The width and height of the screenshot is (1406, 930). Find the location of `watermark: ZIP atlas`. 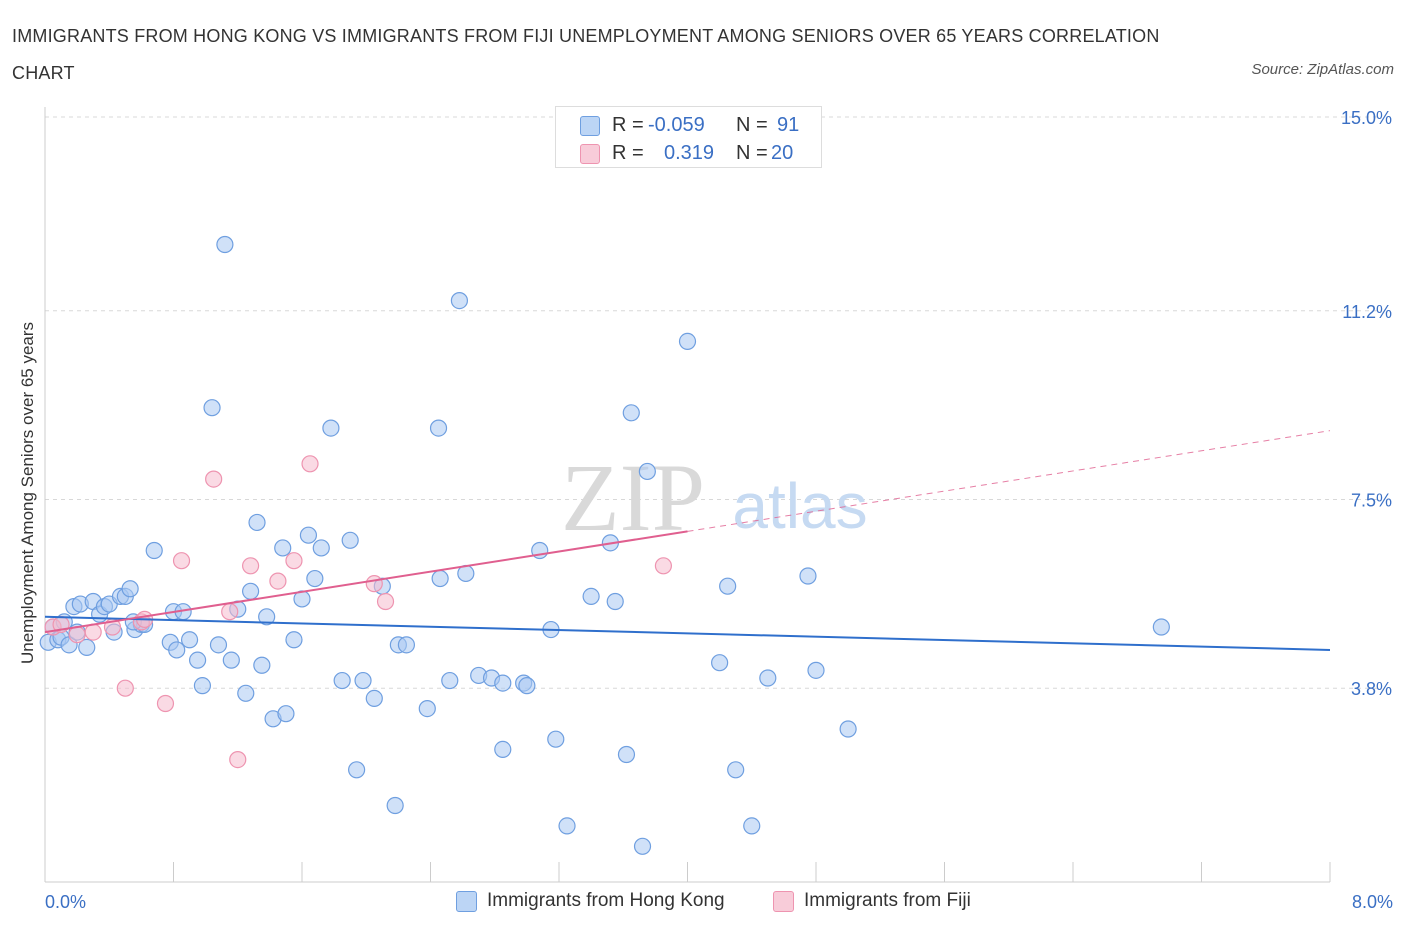

watermark: ZIP atlas is located at coordinates (714, 497).